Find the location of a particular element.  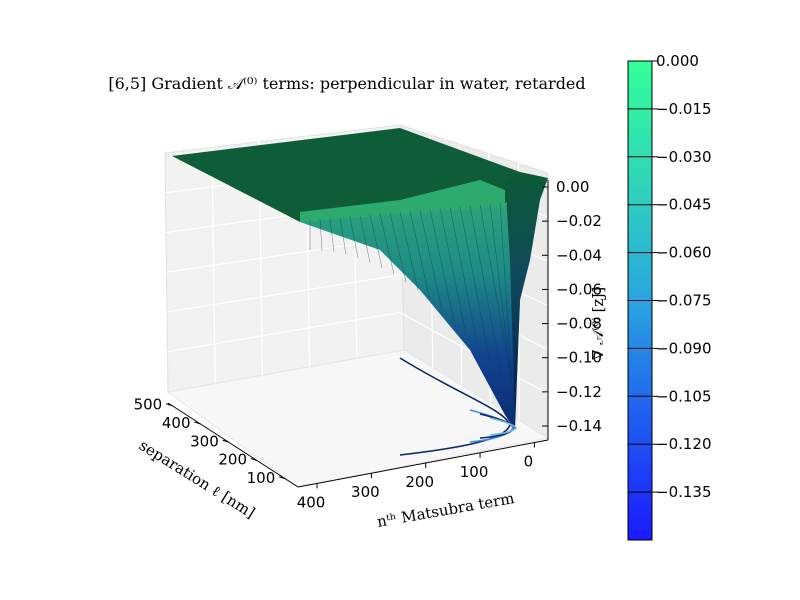

surface-front-wall is located at coordinates (415, 310).